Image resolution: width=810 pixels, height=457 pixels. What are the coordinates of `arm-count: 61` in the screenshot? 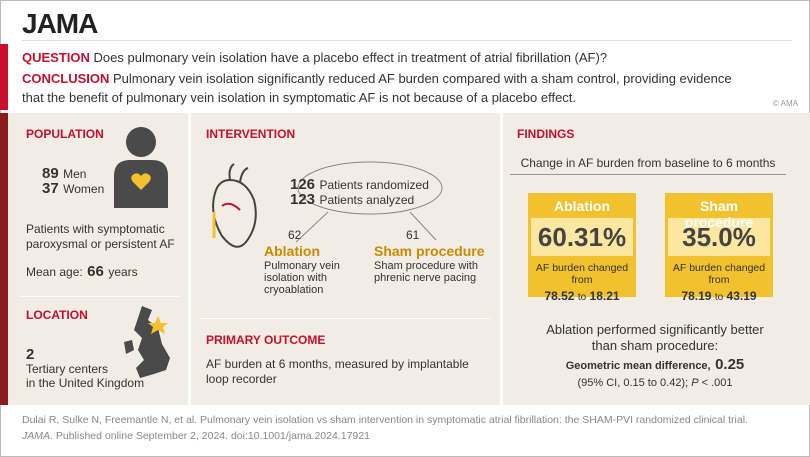 It's located at (413, 235).